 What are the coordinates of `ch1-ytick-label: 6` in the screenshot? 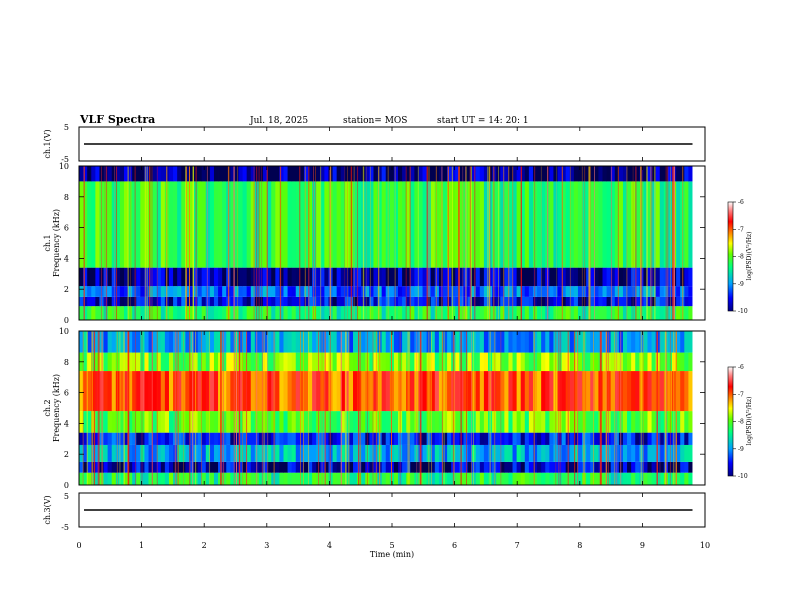 It's located at (66, 228).